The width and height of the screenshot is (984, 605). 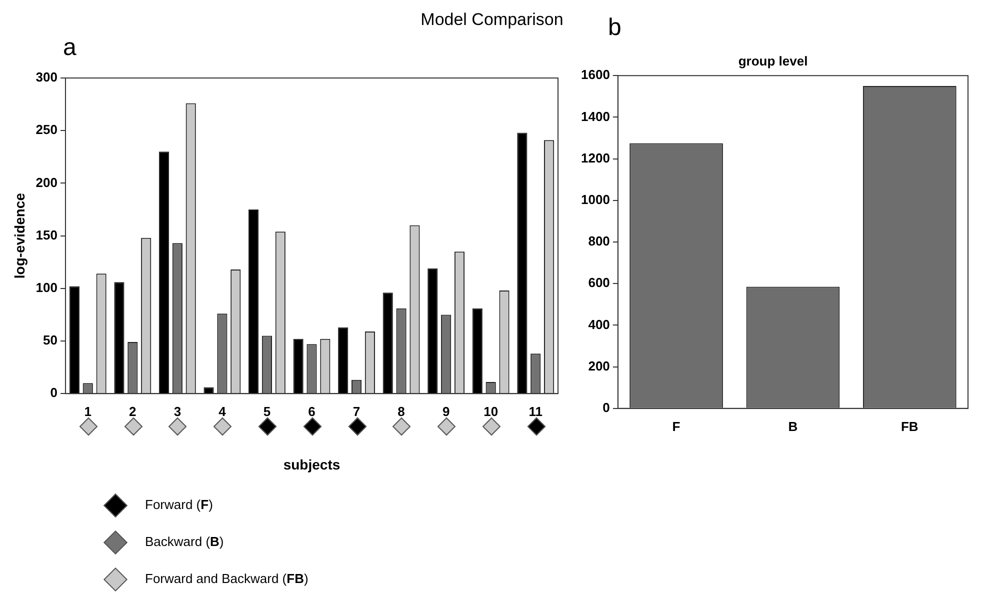 I want to click on x-tick-label: 4, so click(x=222, y=411).